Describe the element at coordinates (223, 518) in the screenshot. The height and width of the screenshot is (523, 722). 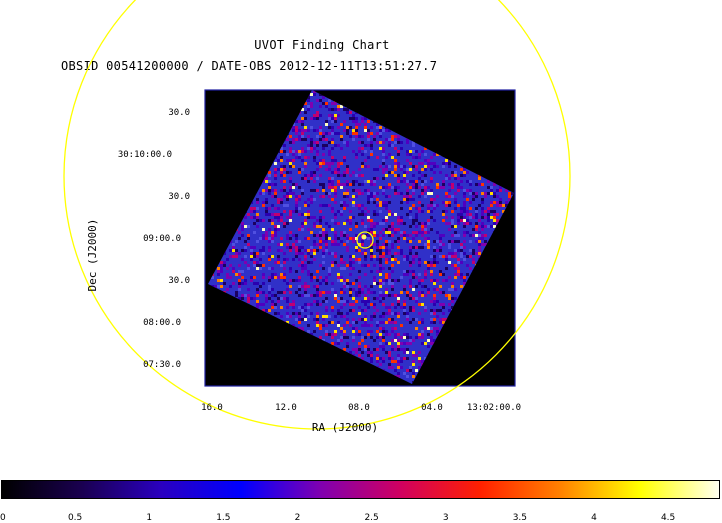
I see `colorbar-tick-label: 1.5` at that location.